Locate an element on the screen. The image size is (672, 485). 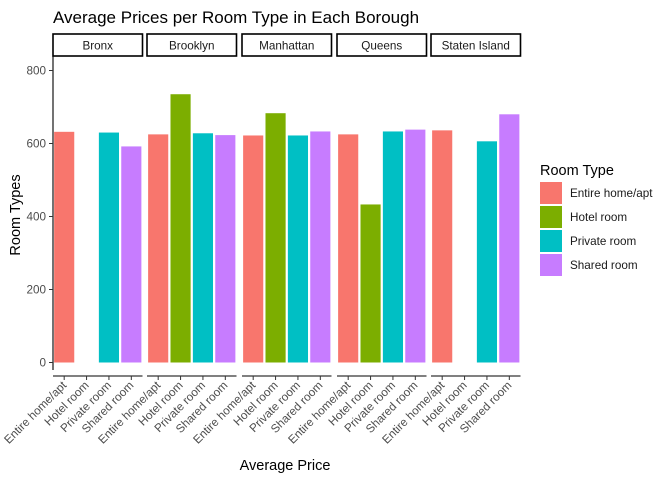
bar-bronx-entire-home-apt is located at coordinates (64, 247).